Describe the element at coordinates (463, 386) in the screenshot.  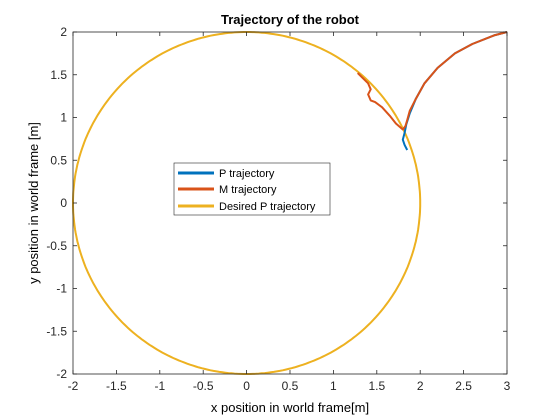
I see `x-tick-label: 2.5` at that location.